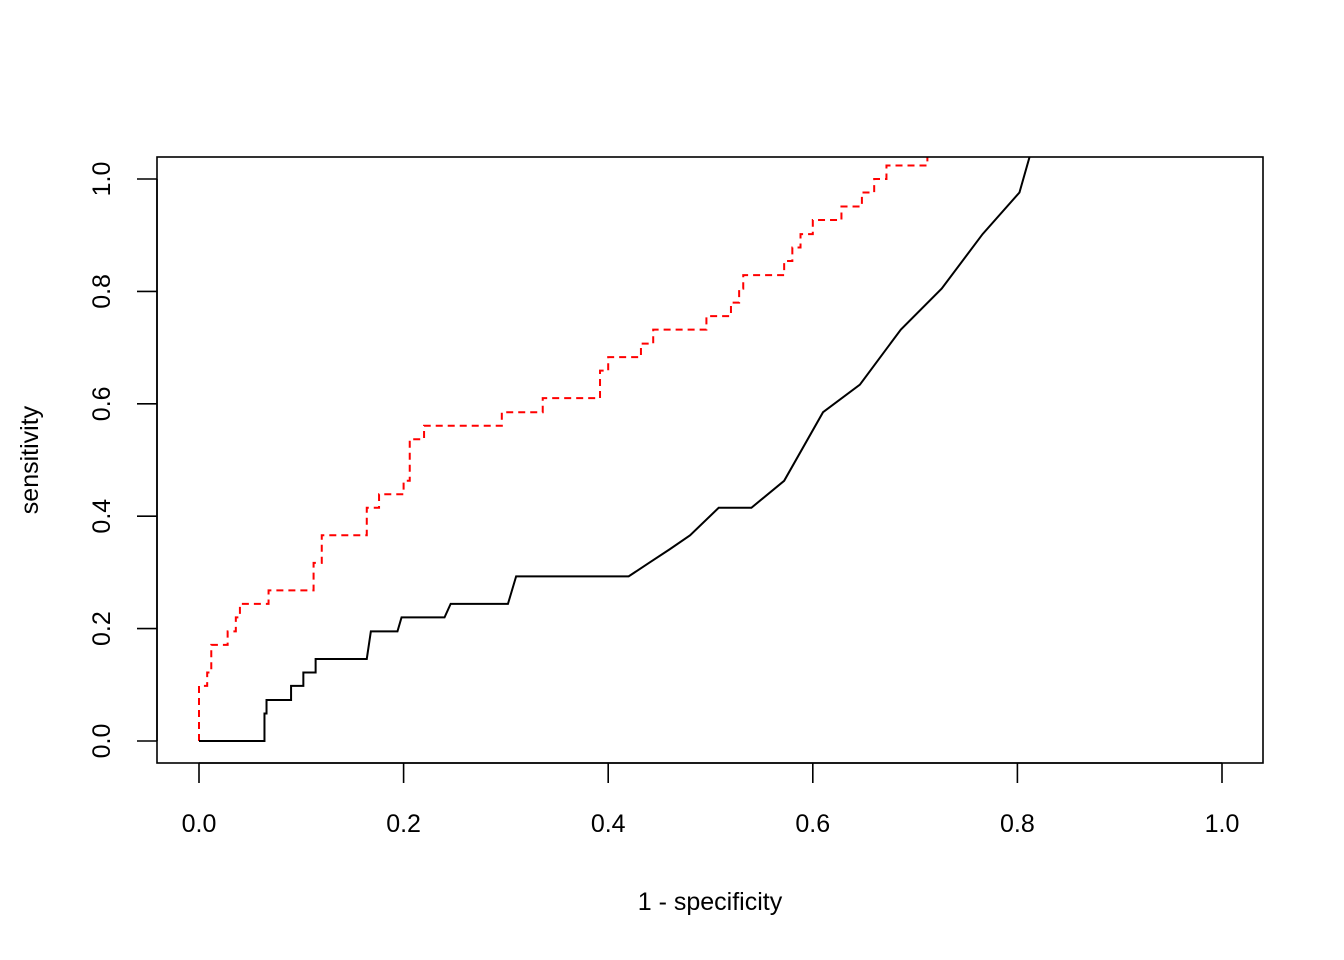 This screenshot has height=960, width=1344. What do you see at coordinates (711, 800) in the screenshot?
I see `x-axis: 0.0 0.2 0.4 0.6 0.8 1.0` at bounding box center [711, 800].